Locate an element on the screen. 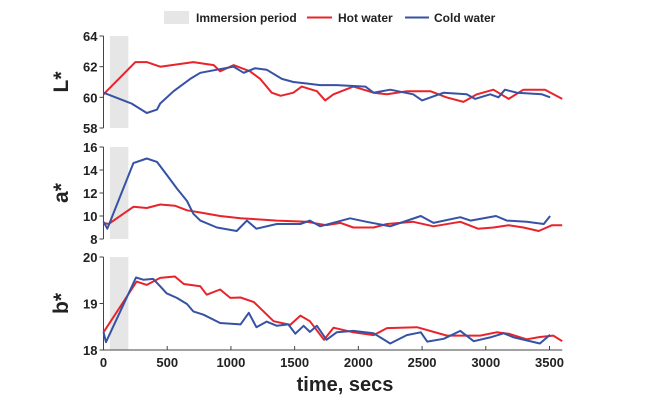  x-tick-label: 3000 is located at coordinates (485, 362).